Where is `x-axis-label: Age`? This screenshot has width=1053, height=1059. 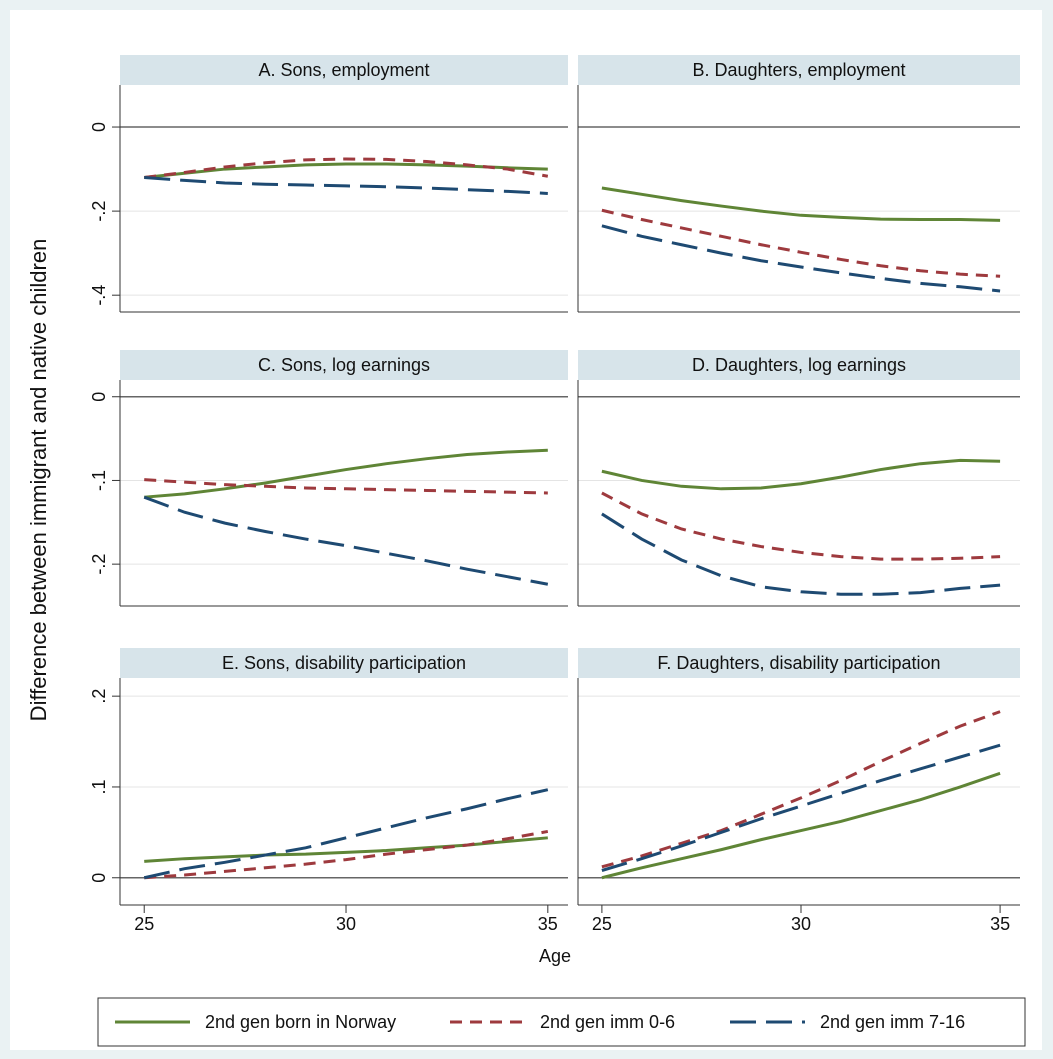 x-axis-label: Age is located at coordinates (555, 956).